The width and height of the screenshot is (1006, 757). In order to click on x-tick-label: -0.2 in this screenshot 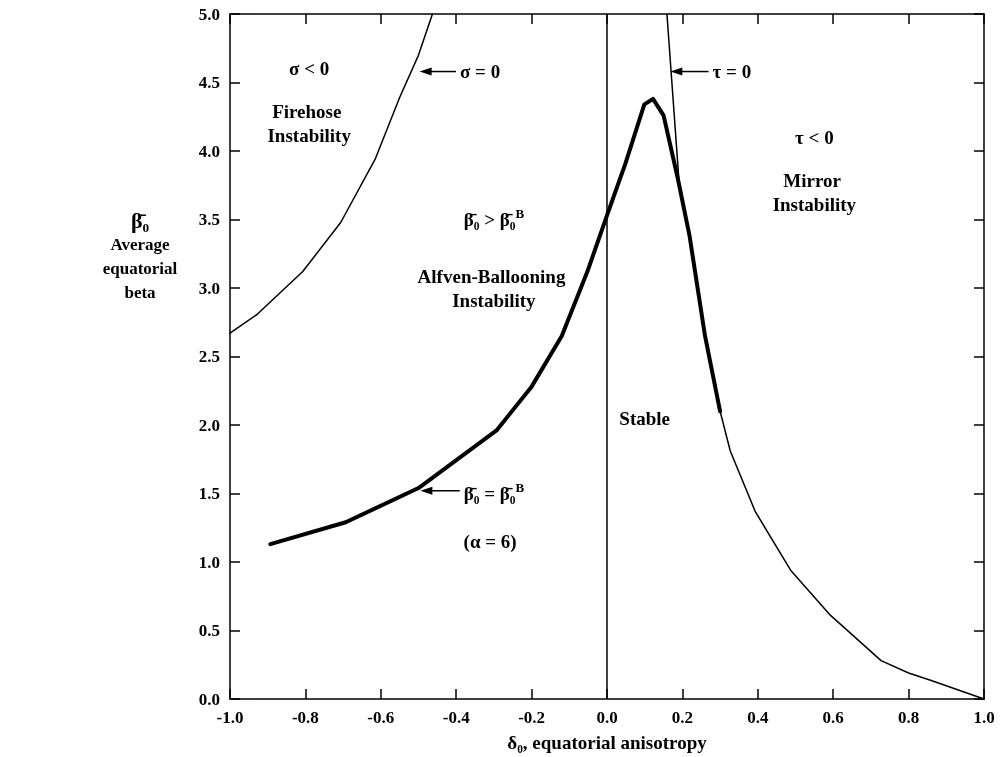, I will do `click(532, 717)`.